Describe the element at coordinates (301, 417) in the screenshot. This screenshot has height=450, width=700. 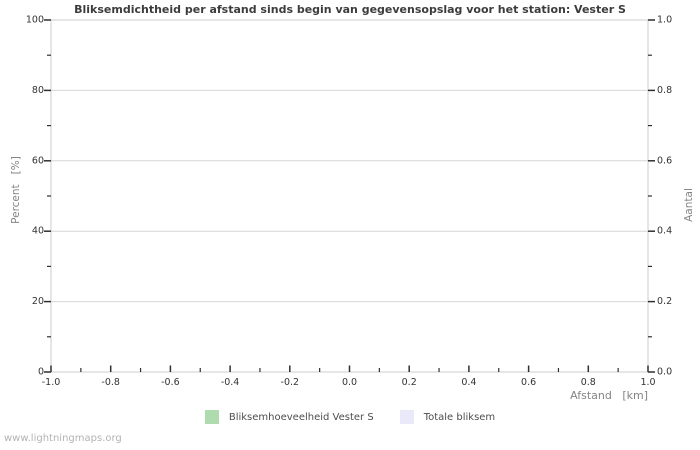
I see `legend-label: Bliksemhoeveelheid Vester S` at that location.